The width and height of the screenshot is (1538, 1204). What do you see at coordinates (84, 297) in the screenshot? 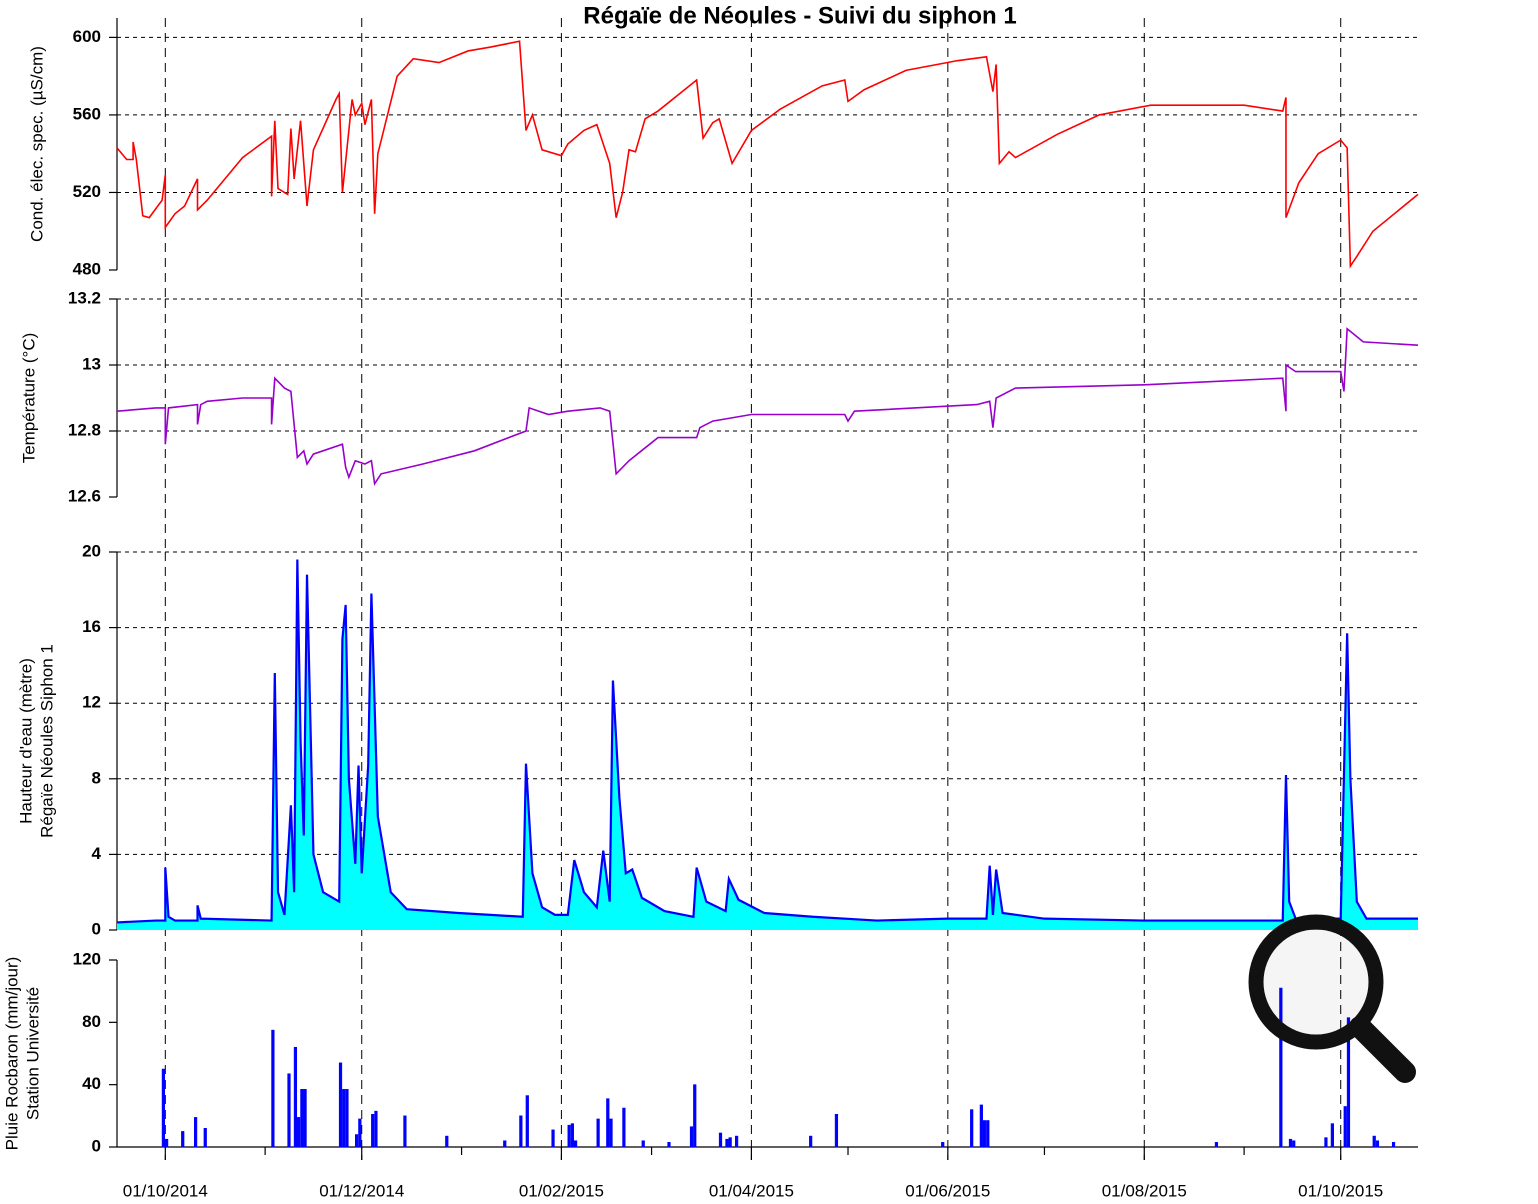
I see `y-tick-label: 13.2` at bounding box center [84, 297].